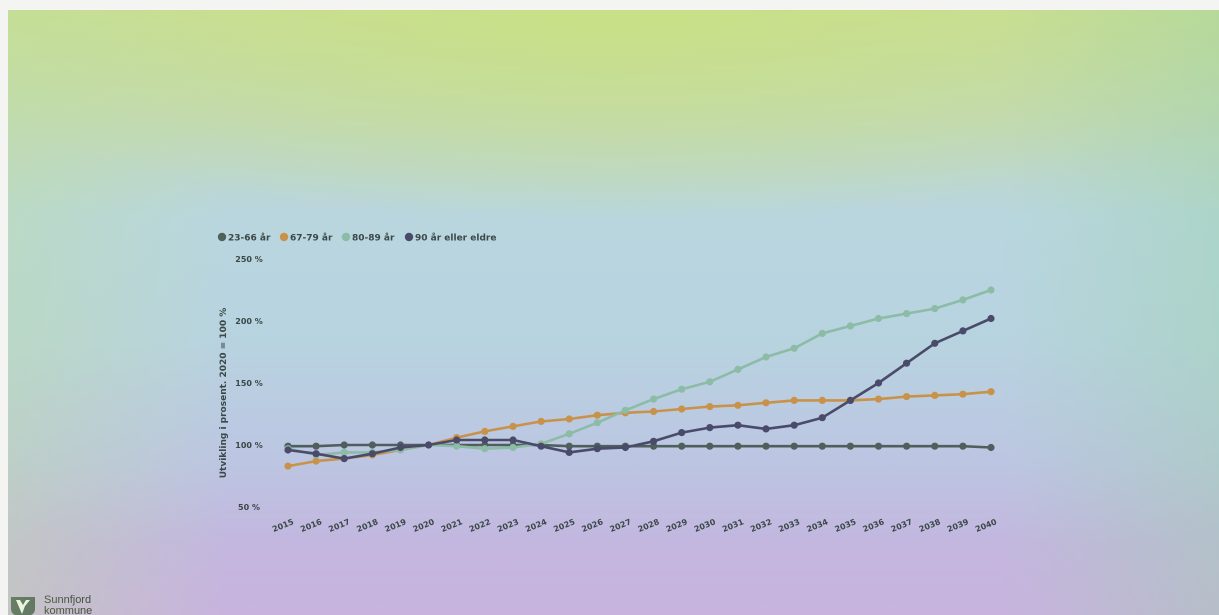 The width and height of the screenshot is (1219, 615). I want to click on x-tick-label: 2029, so click(677, 525).